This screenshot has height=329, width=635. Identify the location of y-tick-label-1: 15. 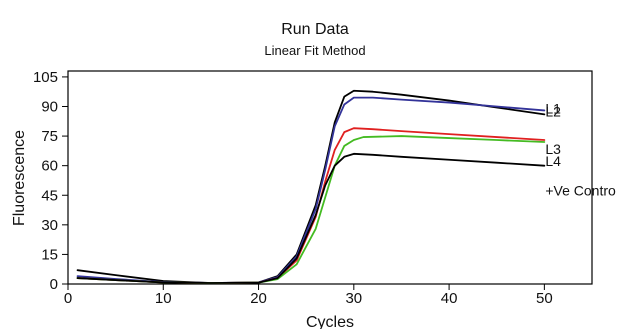
(49, 254).